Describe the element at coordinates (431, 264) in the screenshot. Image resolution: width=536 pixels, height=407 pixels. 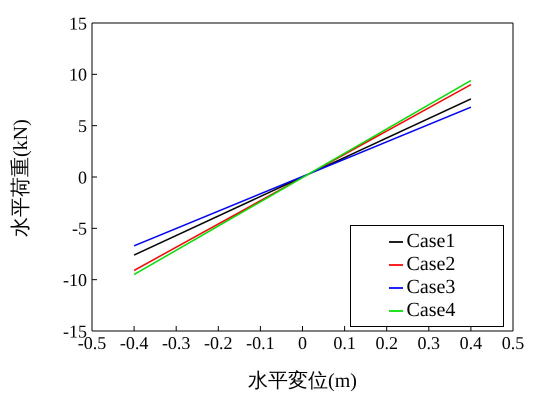
I see `legend-label: Case2` at that location.